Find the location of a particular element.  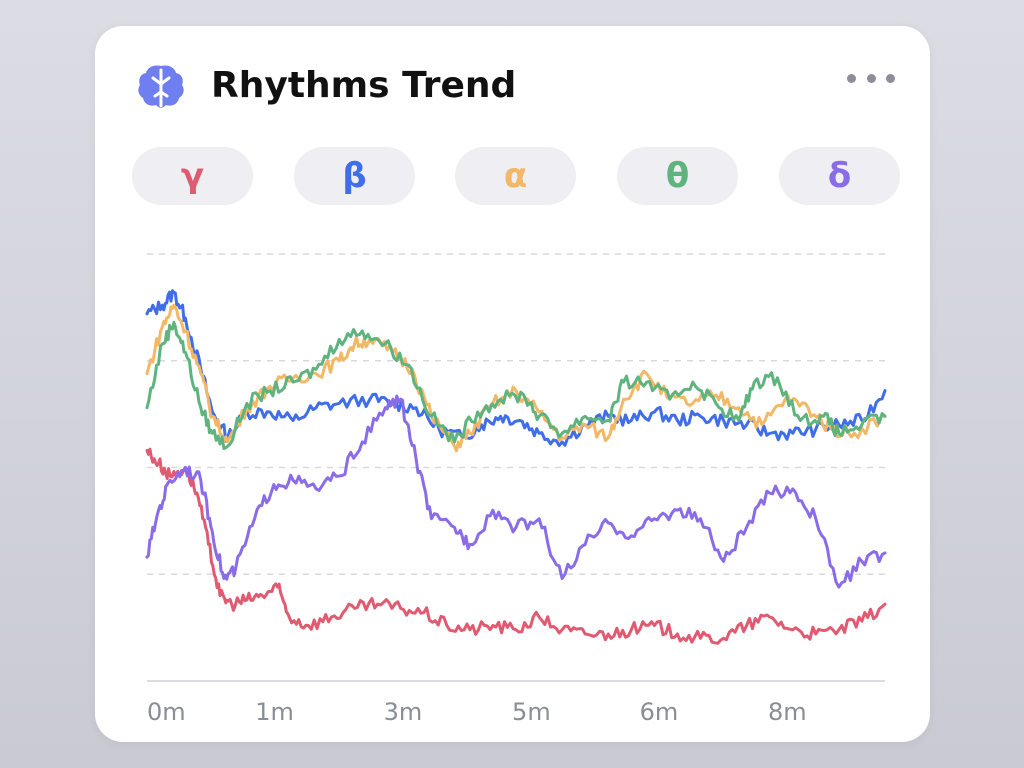

series-line-α is located at coordinates (516, 378).